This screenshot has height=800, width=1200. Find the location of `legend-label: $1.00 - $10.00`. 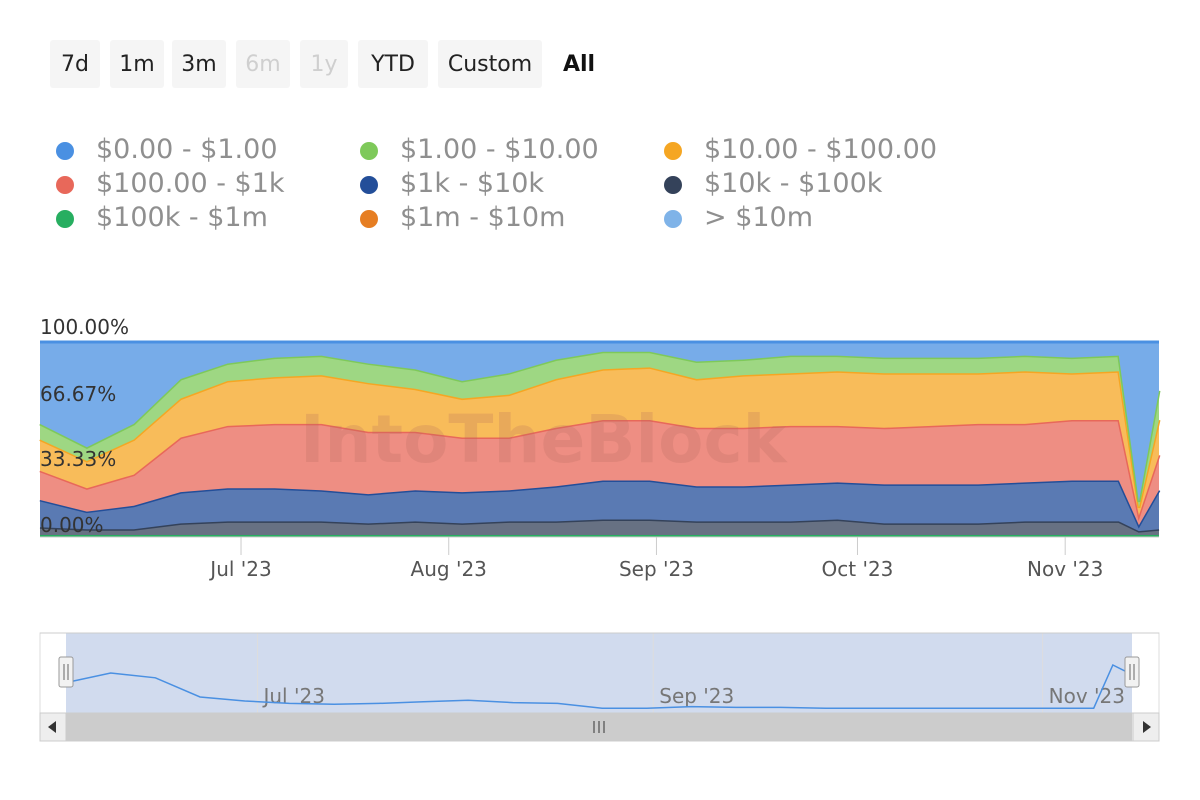

legend-label: $1.00 - $10.00 is located at coordinates (499, 149).